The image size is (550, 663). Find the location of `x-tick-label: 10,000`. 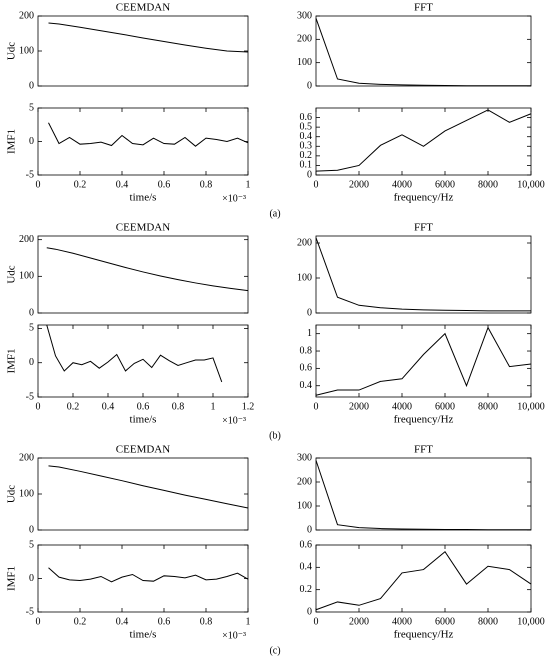

x-tick-label: 10,000 is located at coordinates (531, 406).